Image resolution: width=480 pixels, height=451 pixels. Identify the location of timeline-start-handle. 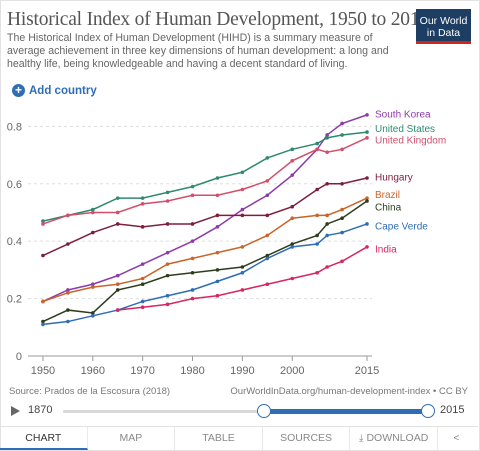
(264, 411).